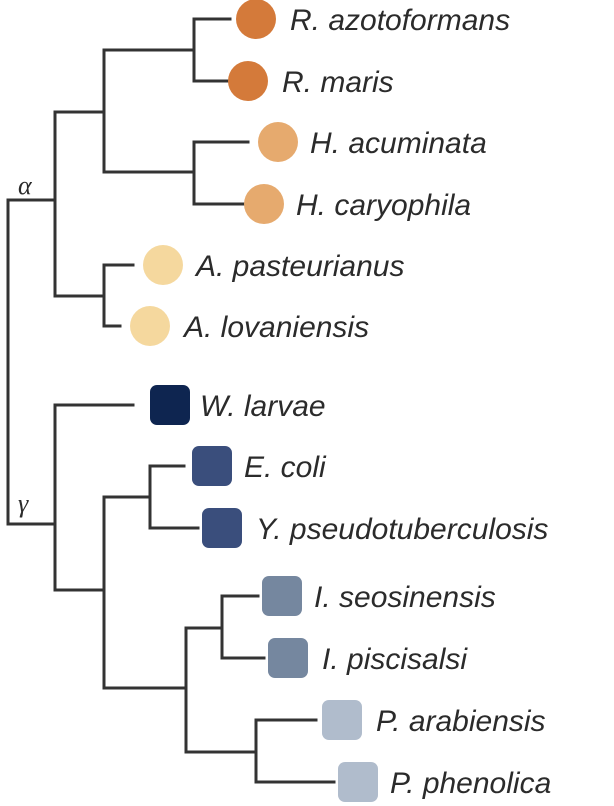  What do you see at coordinates (212, 466) in the screenshot?
I see `square-marker-e-coli` at bounding box center [212, 466].